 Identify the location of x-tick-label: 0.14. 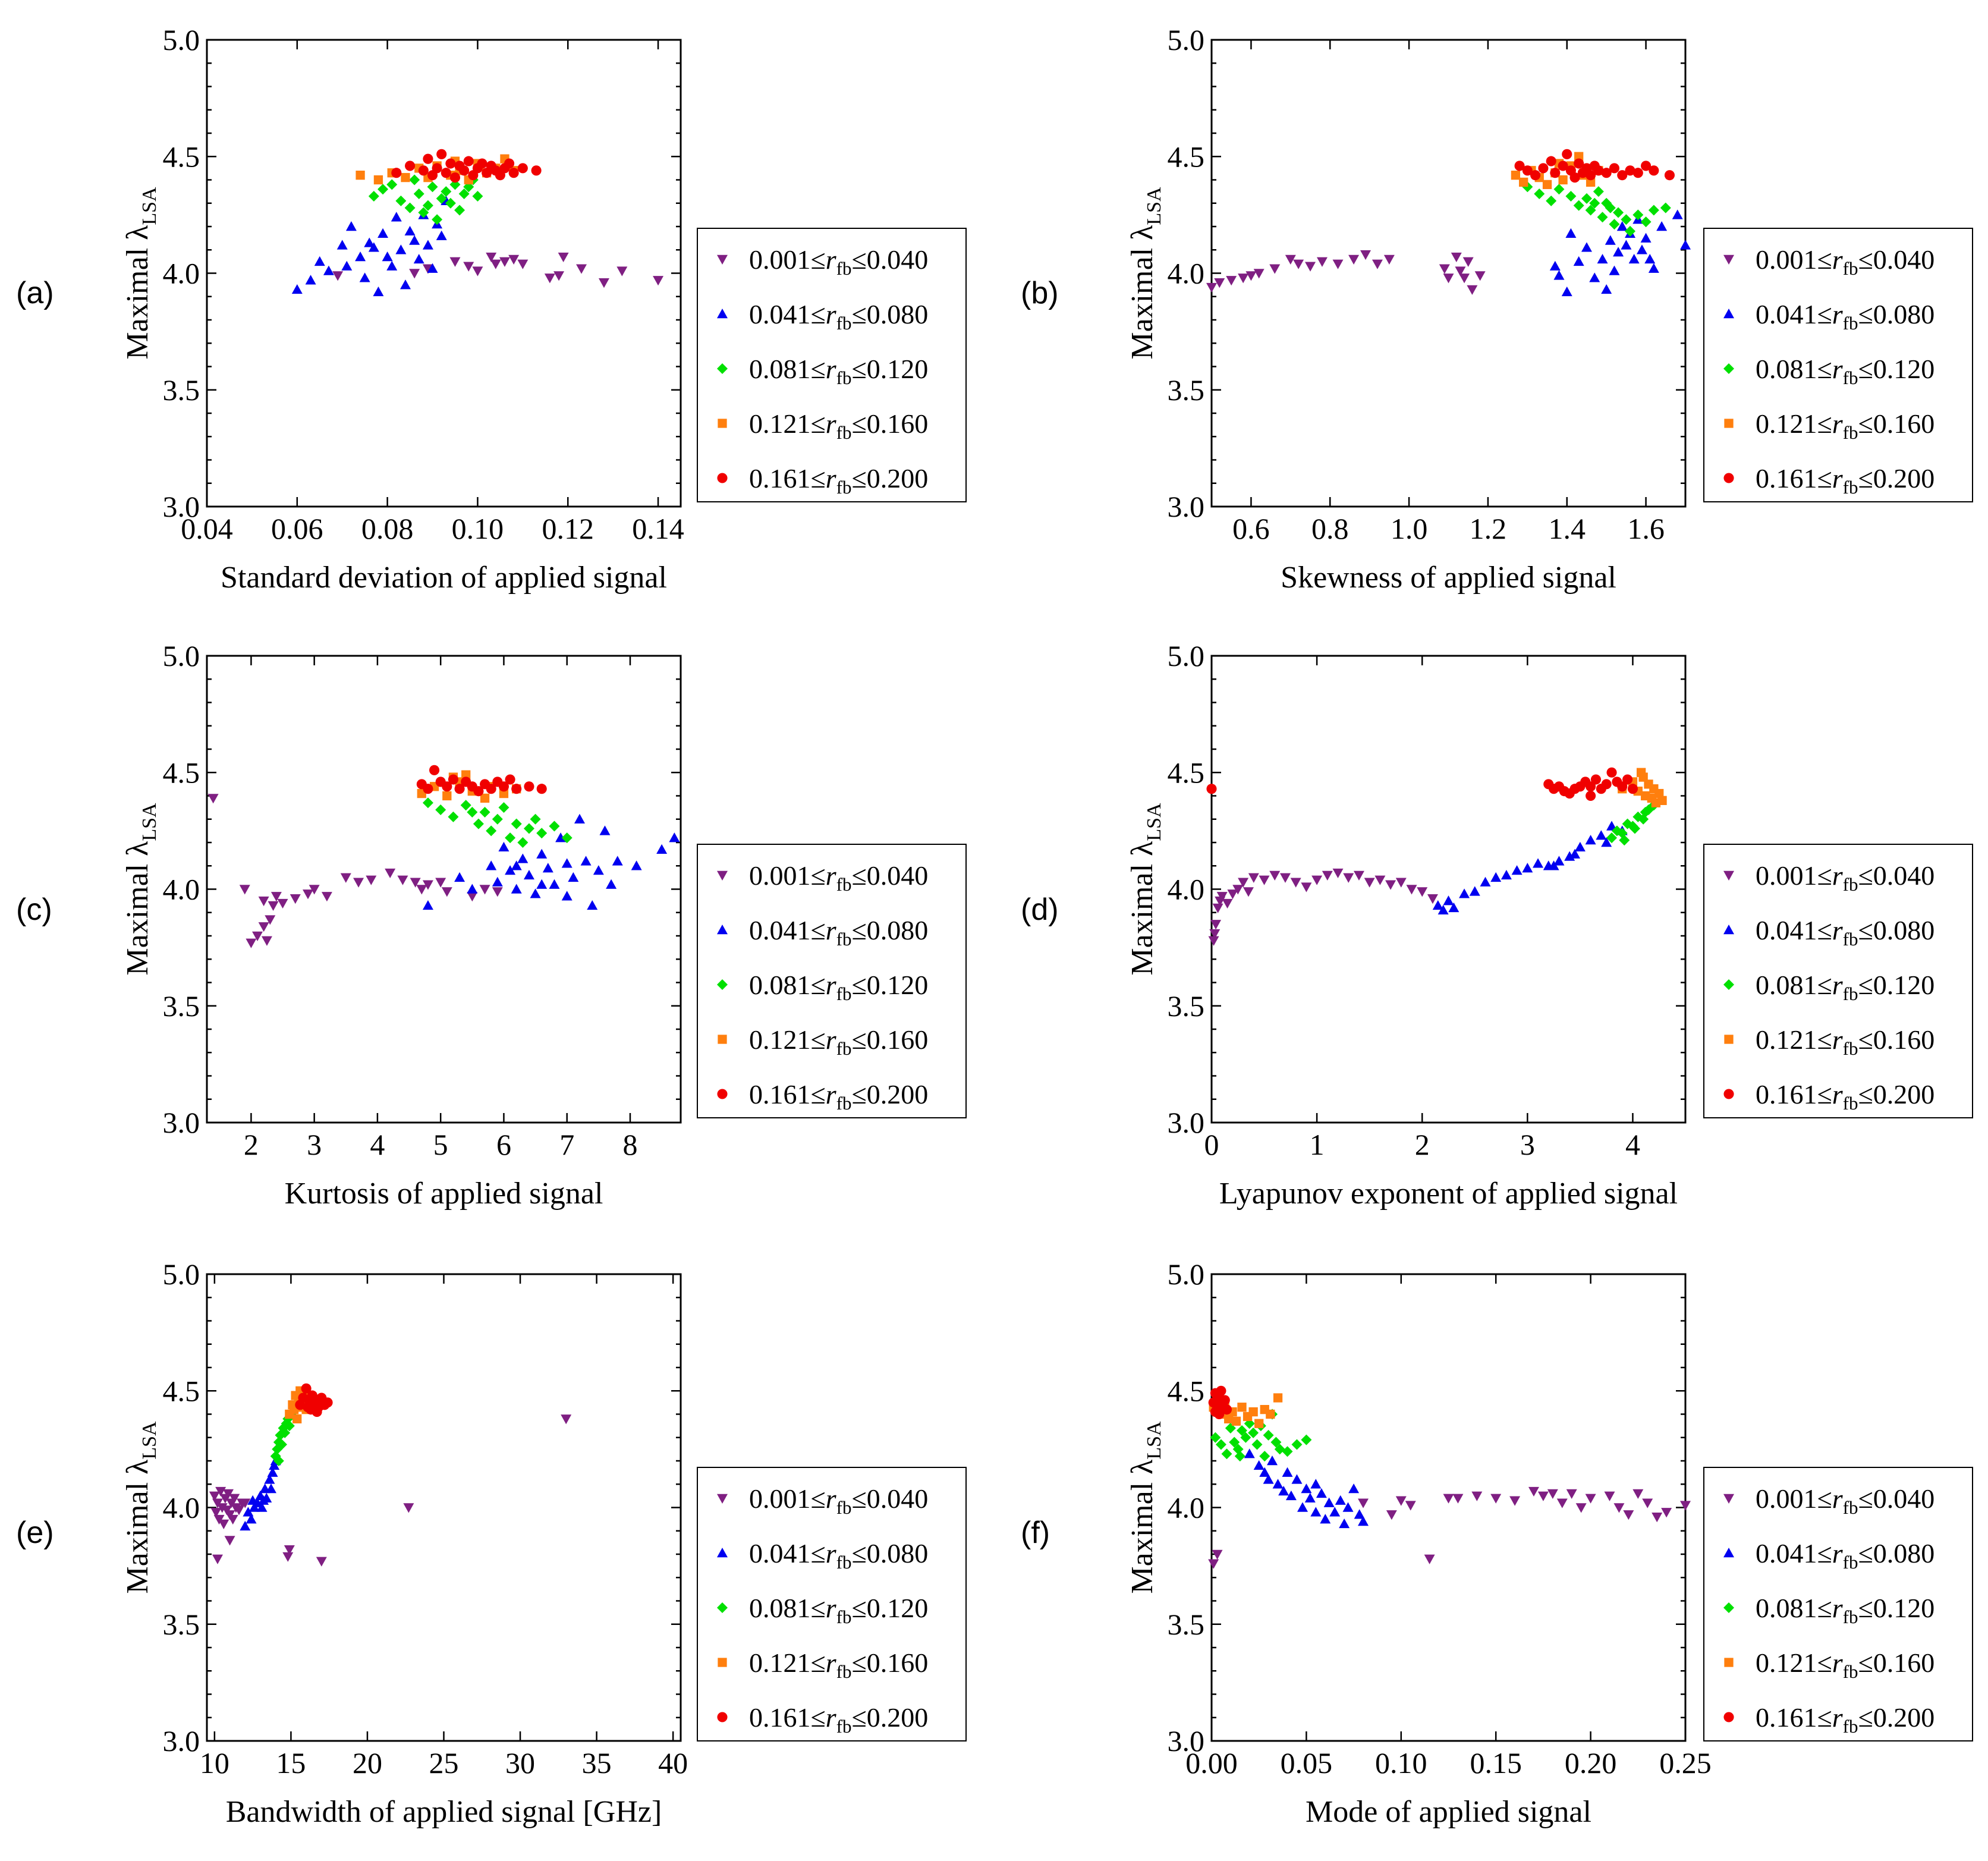
(658, 528).